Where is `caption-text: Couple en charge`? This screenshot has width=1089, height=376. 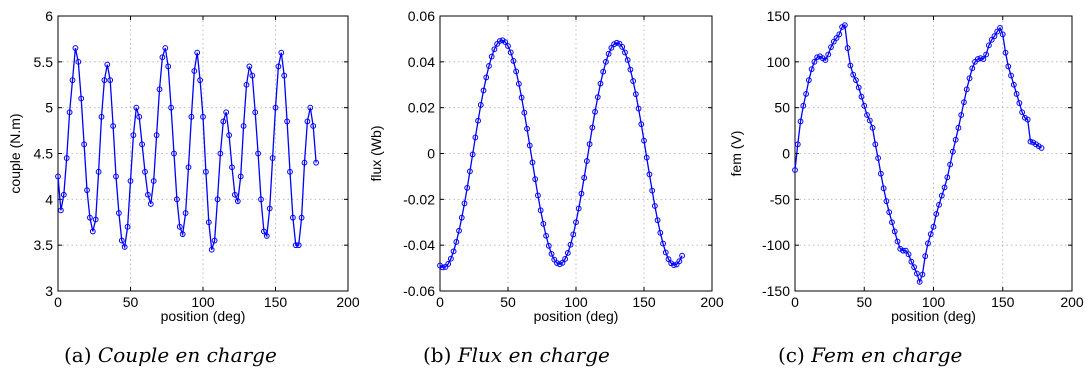 caption-text: Couple en charge is located at coordinates (187, 355).